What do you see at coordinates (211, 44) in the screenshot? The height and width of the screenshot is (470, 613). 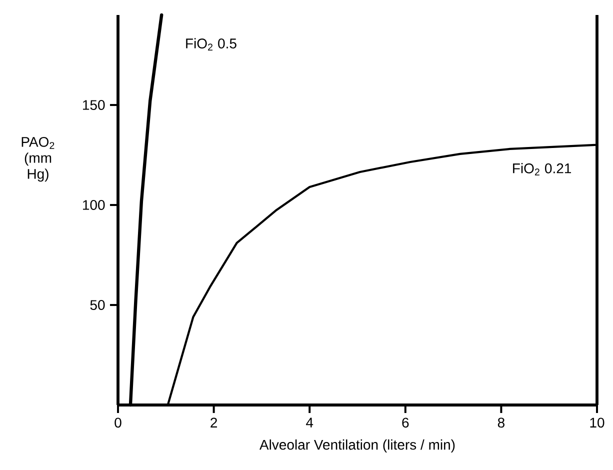 I see `series-label: FiO$_{2}$ 0.5` at bounding box center [211, 44].